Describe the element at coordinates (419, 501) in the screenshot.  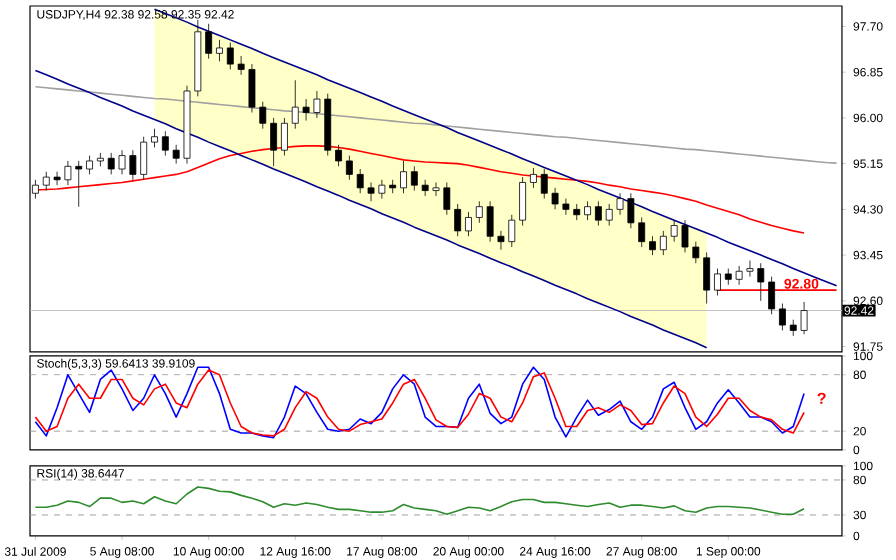
I see `line-series` at that location.